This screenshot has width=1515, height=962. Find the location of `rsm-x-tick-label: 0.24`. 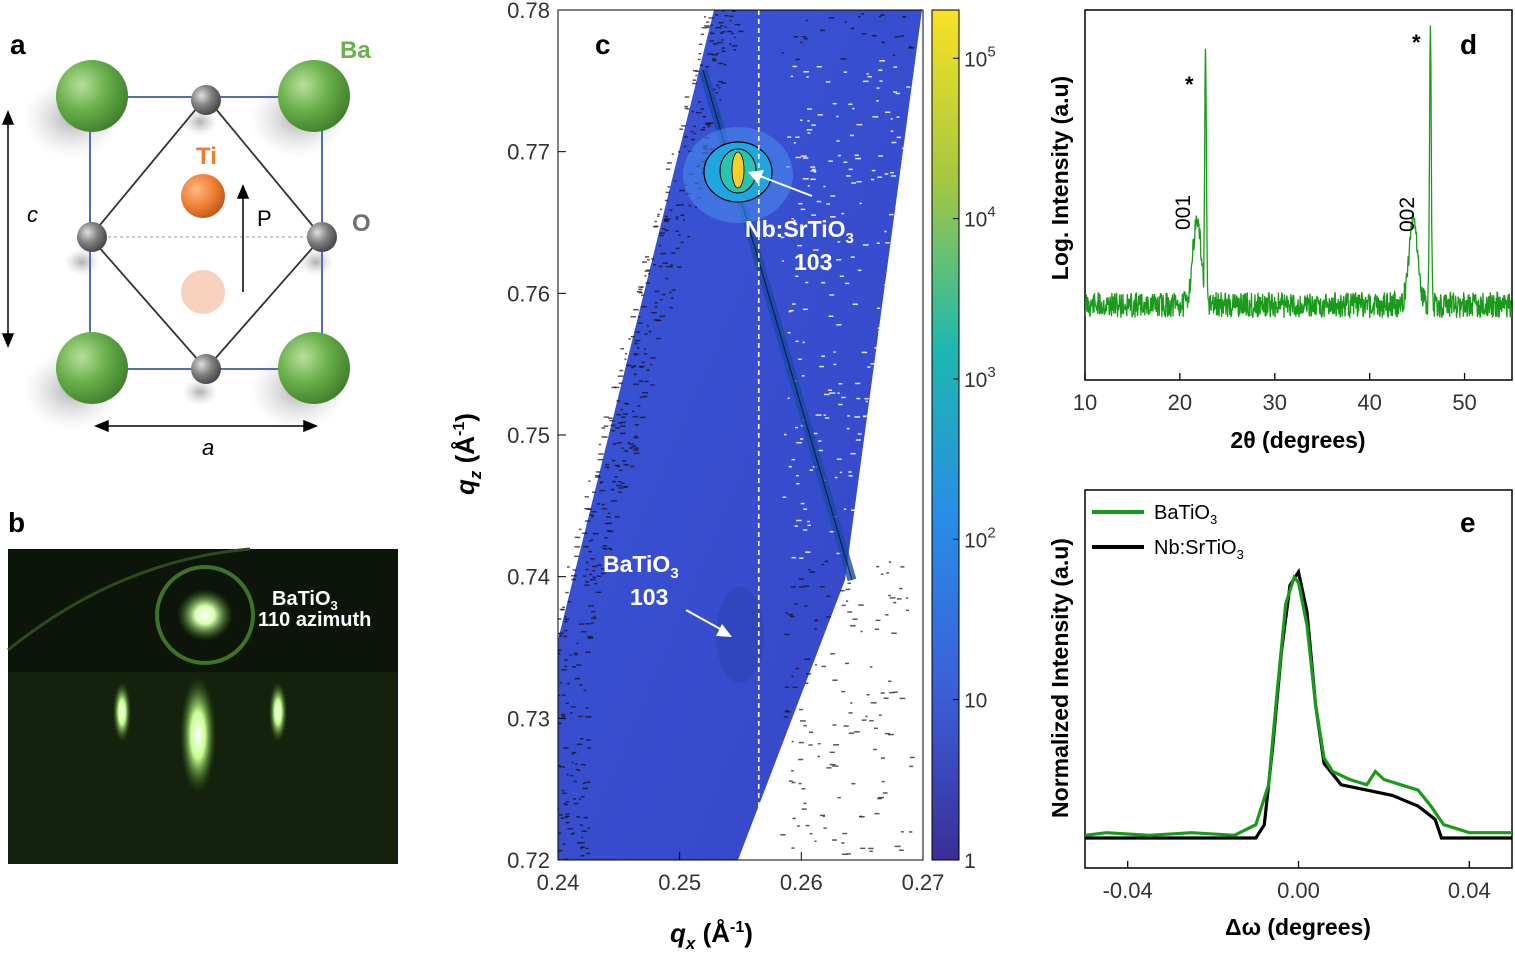

rsm-x-tick-label: 0.24 is located at coordinates (558, 882).